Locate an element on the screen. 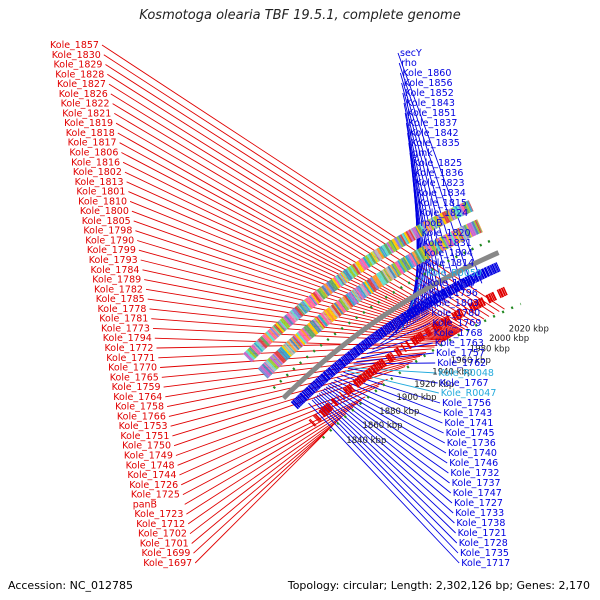 The height and width of the screenshot is (600, 600). gene-label: panB is located at coordinates (145, 504).